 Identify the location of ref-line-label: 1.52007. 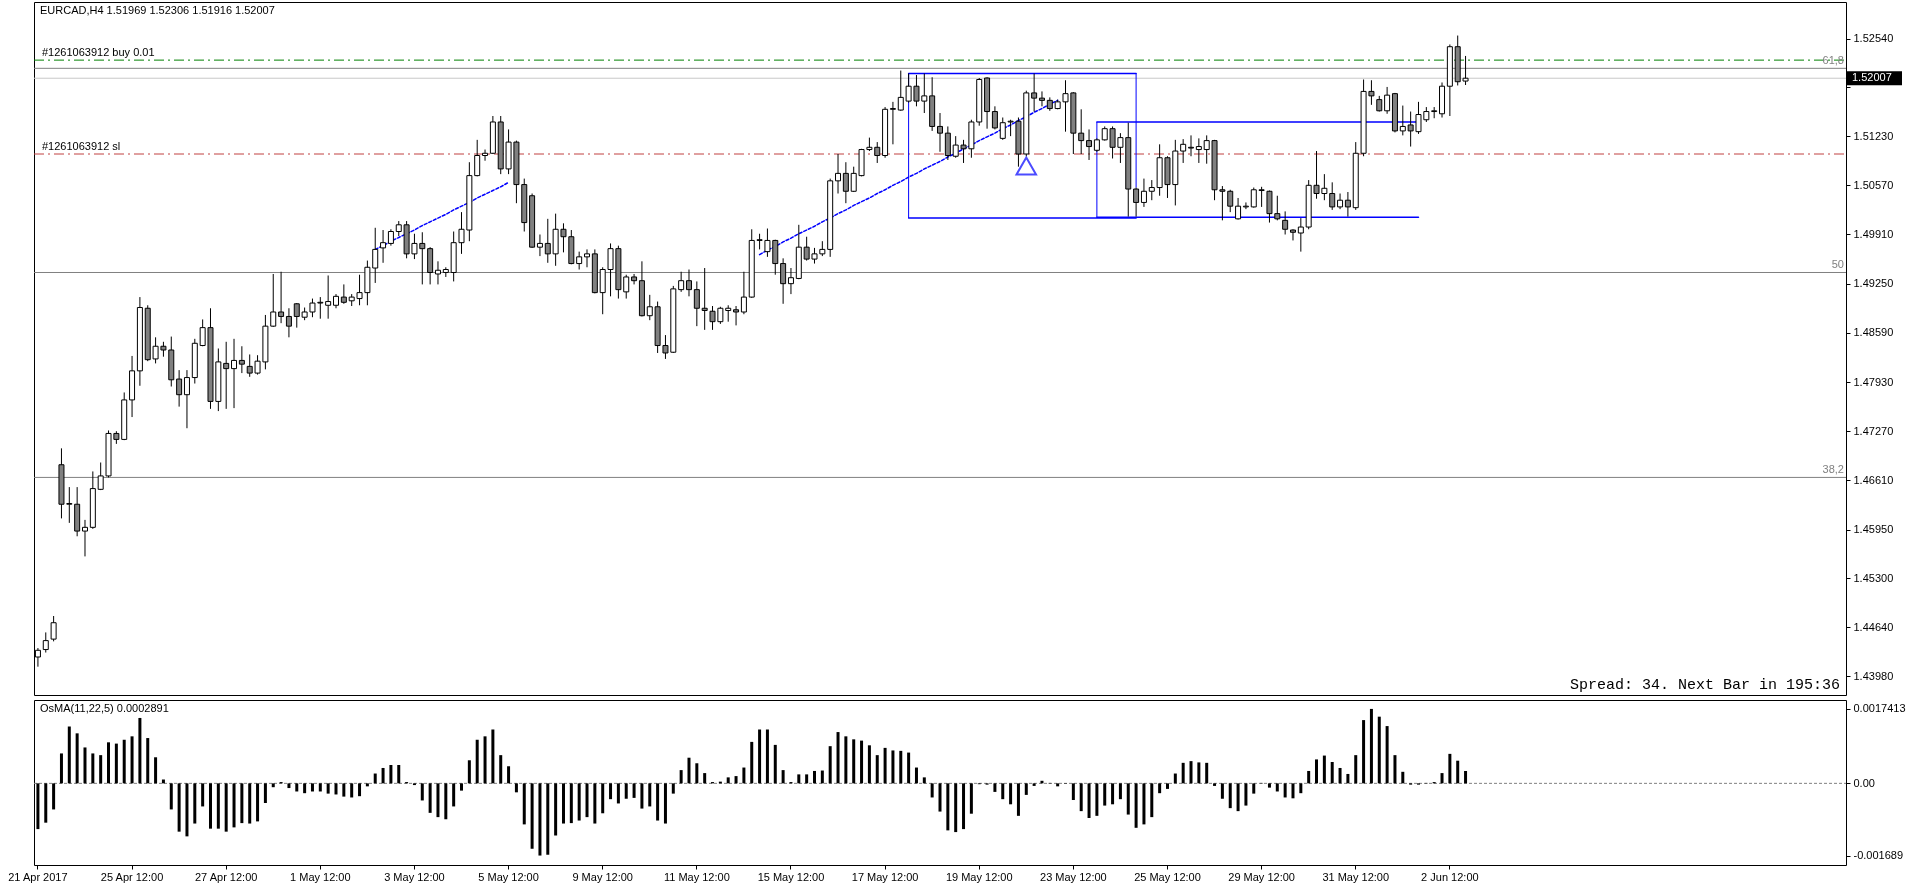
(1872, 77).